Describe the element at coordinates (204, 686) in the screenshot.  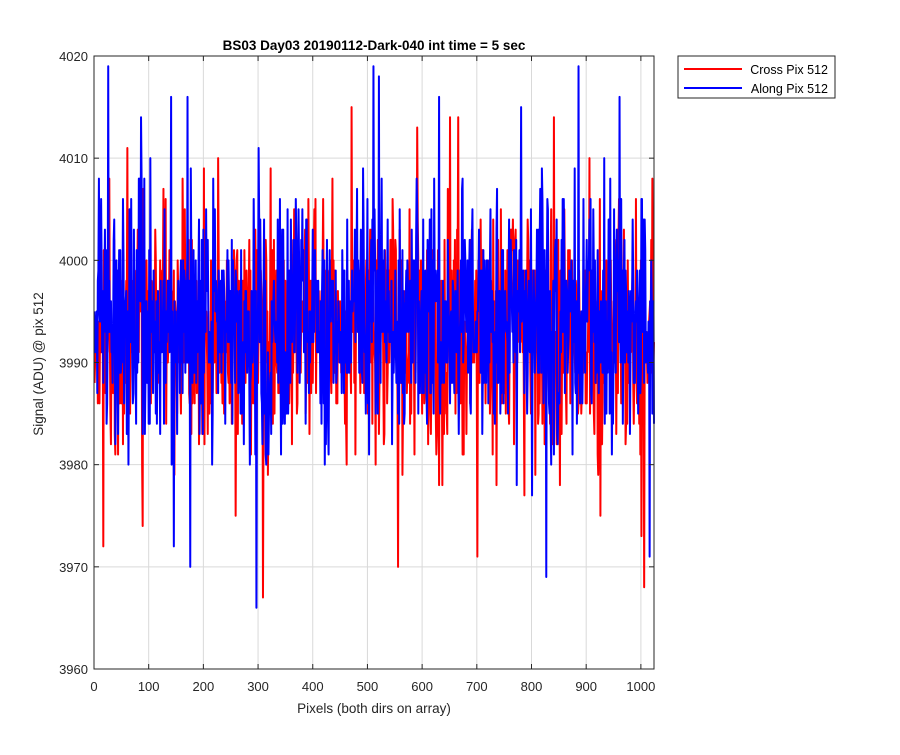
I see `x-tick-label: 200` at that location.